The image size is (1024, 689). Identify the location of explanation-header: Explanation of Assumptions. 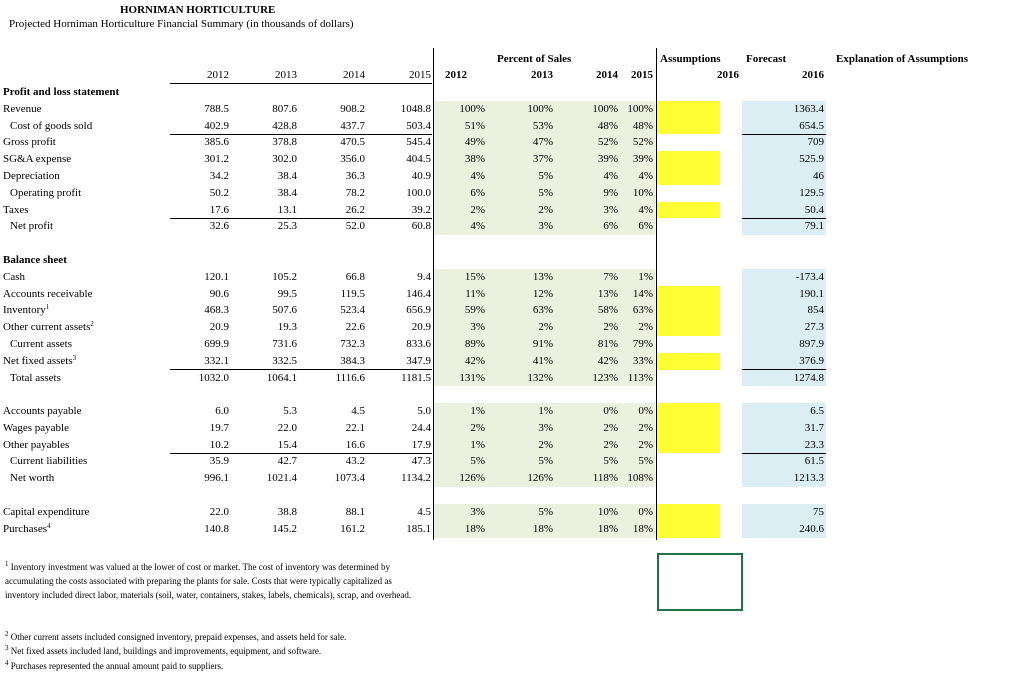
(902, 59).